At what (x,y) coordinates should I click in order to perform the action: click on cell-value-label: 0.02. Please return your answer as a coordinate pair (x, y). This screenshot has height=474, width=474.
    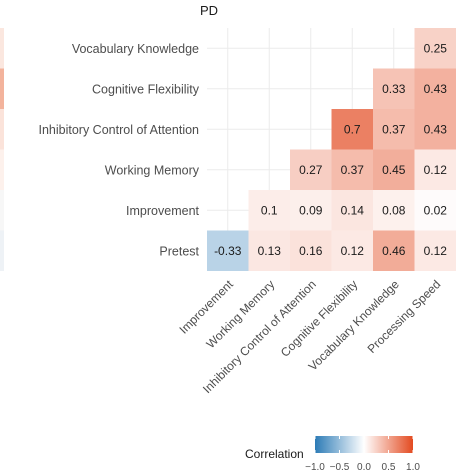
    Looking at the image, I should click on (436, 210).